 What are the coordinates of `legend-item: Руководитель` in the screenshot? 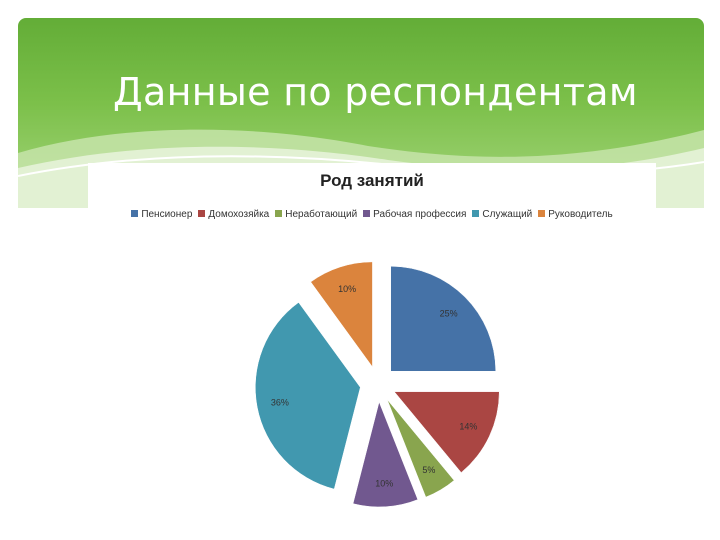 It's located at (575, 214).